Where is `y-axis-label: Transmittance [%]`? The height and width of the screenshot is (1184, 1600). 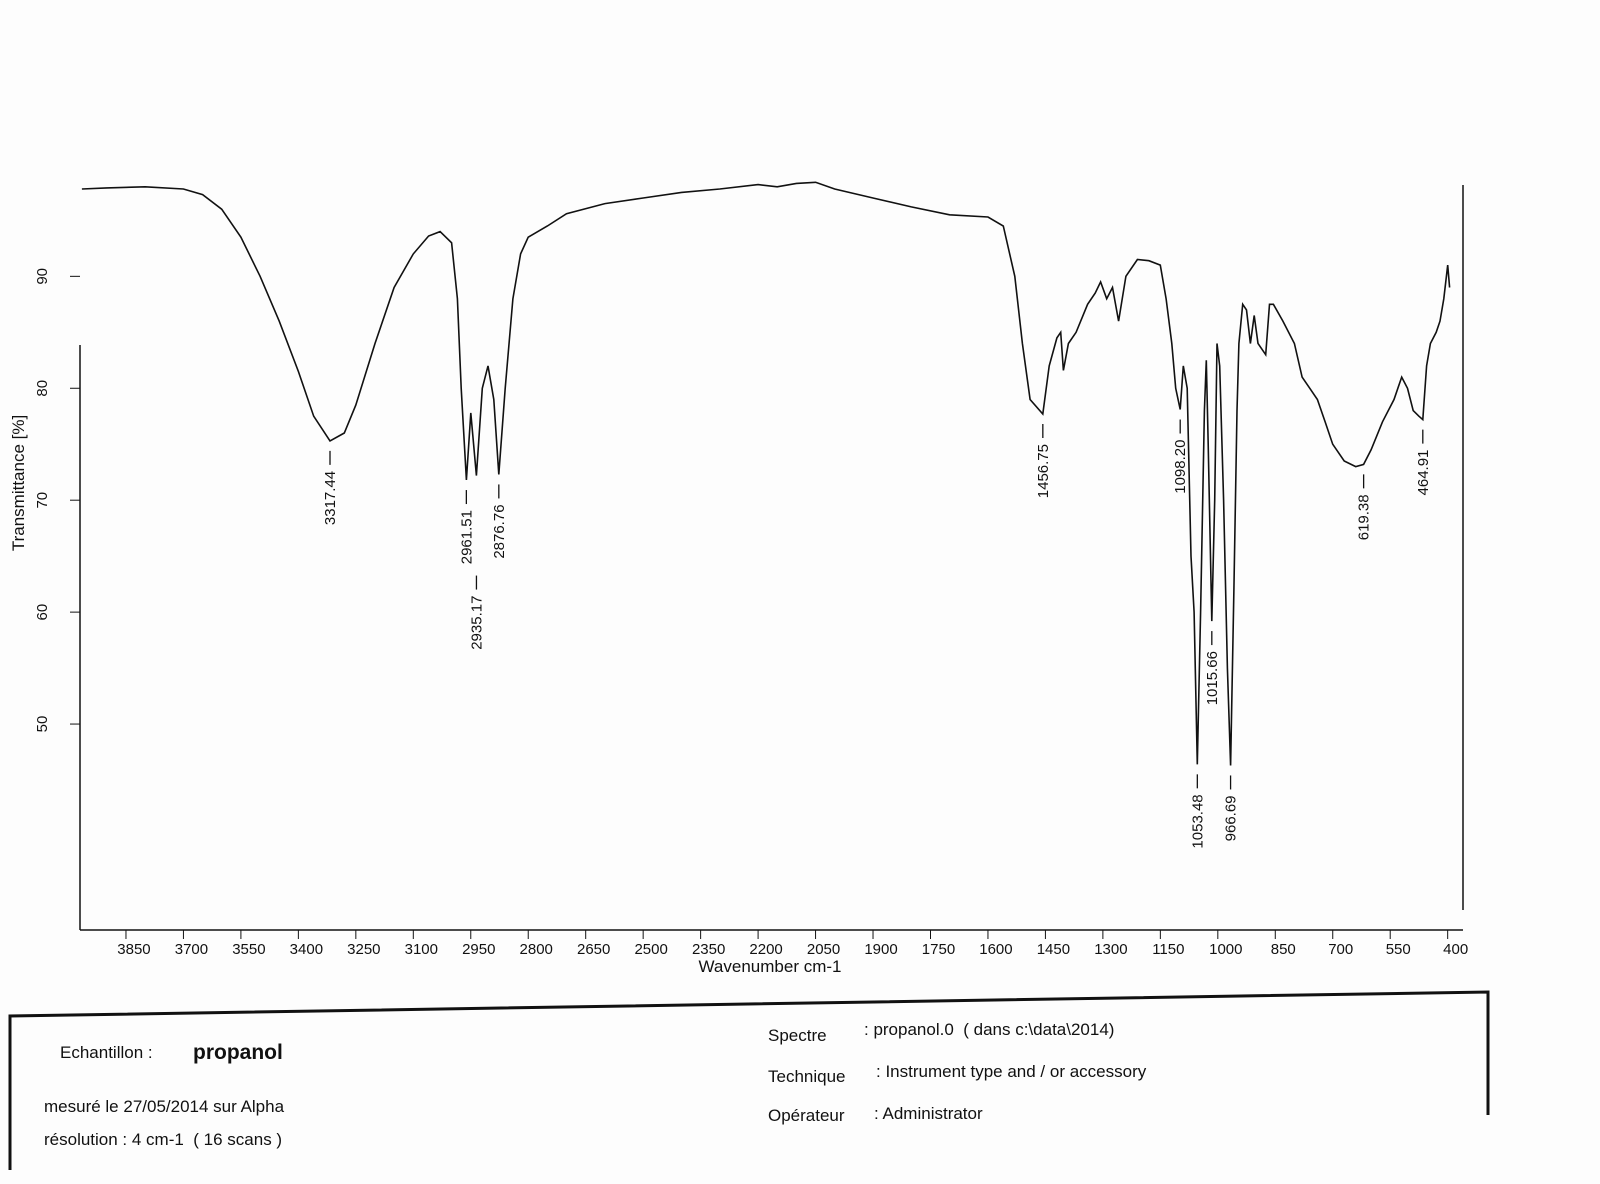
y-axis-label: Transmittance [%] is located at coordinates (18, 483).